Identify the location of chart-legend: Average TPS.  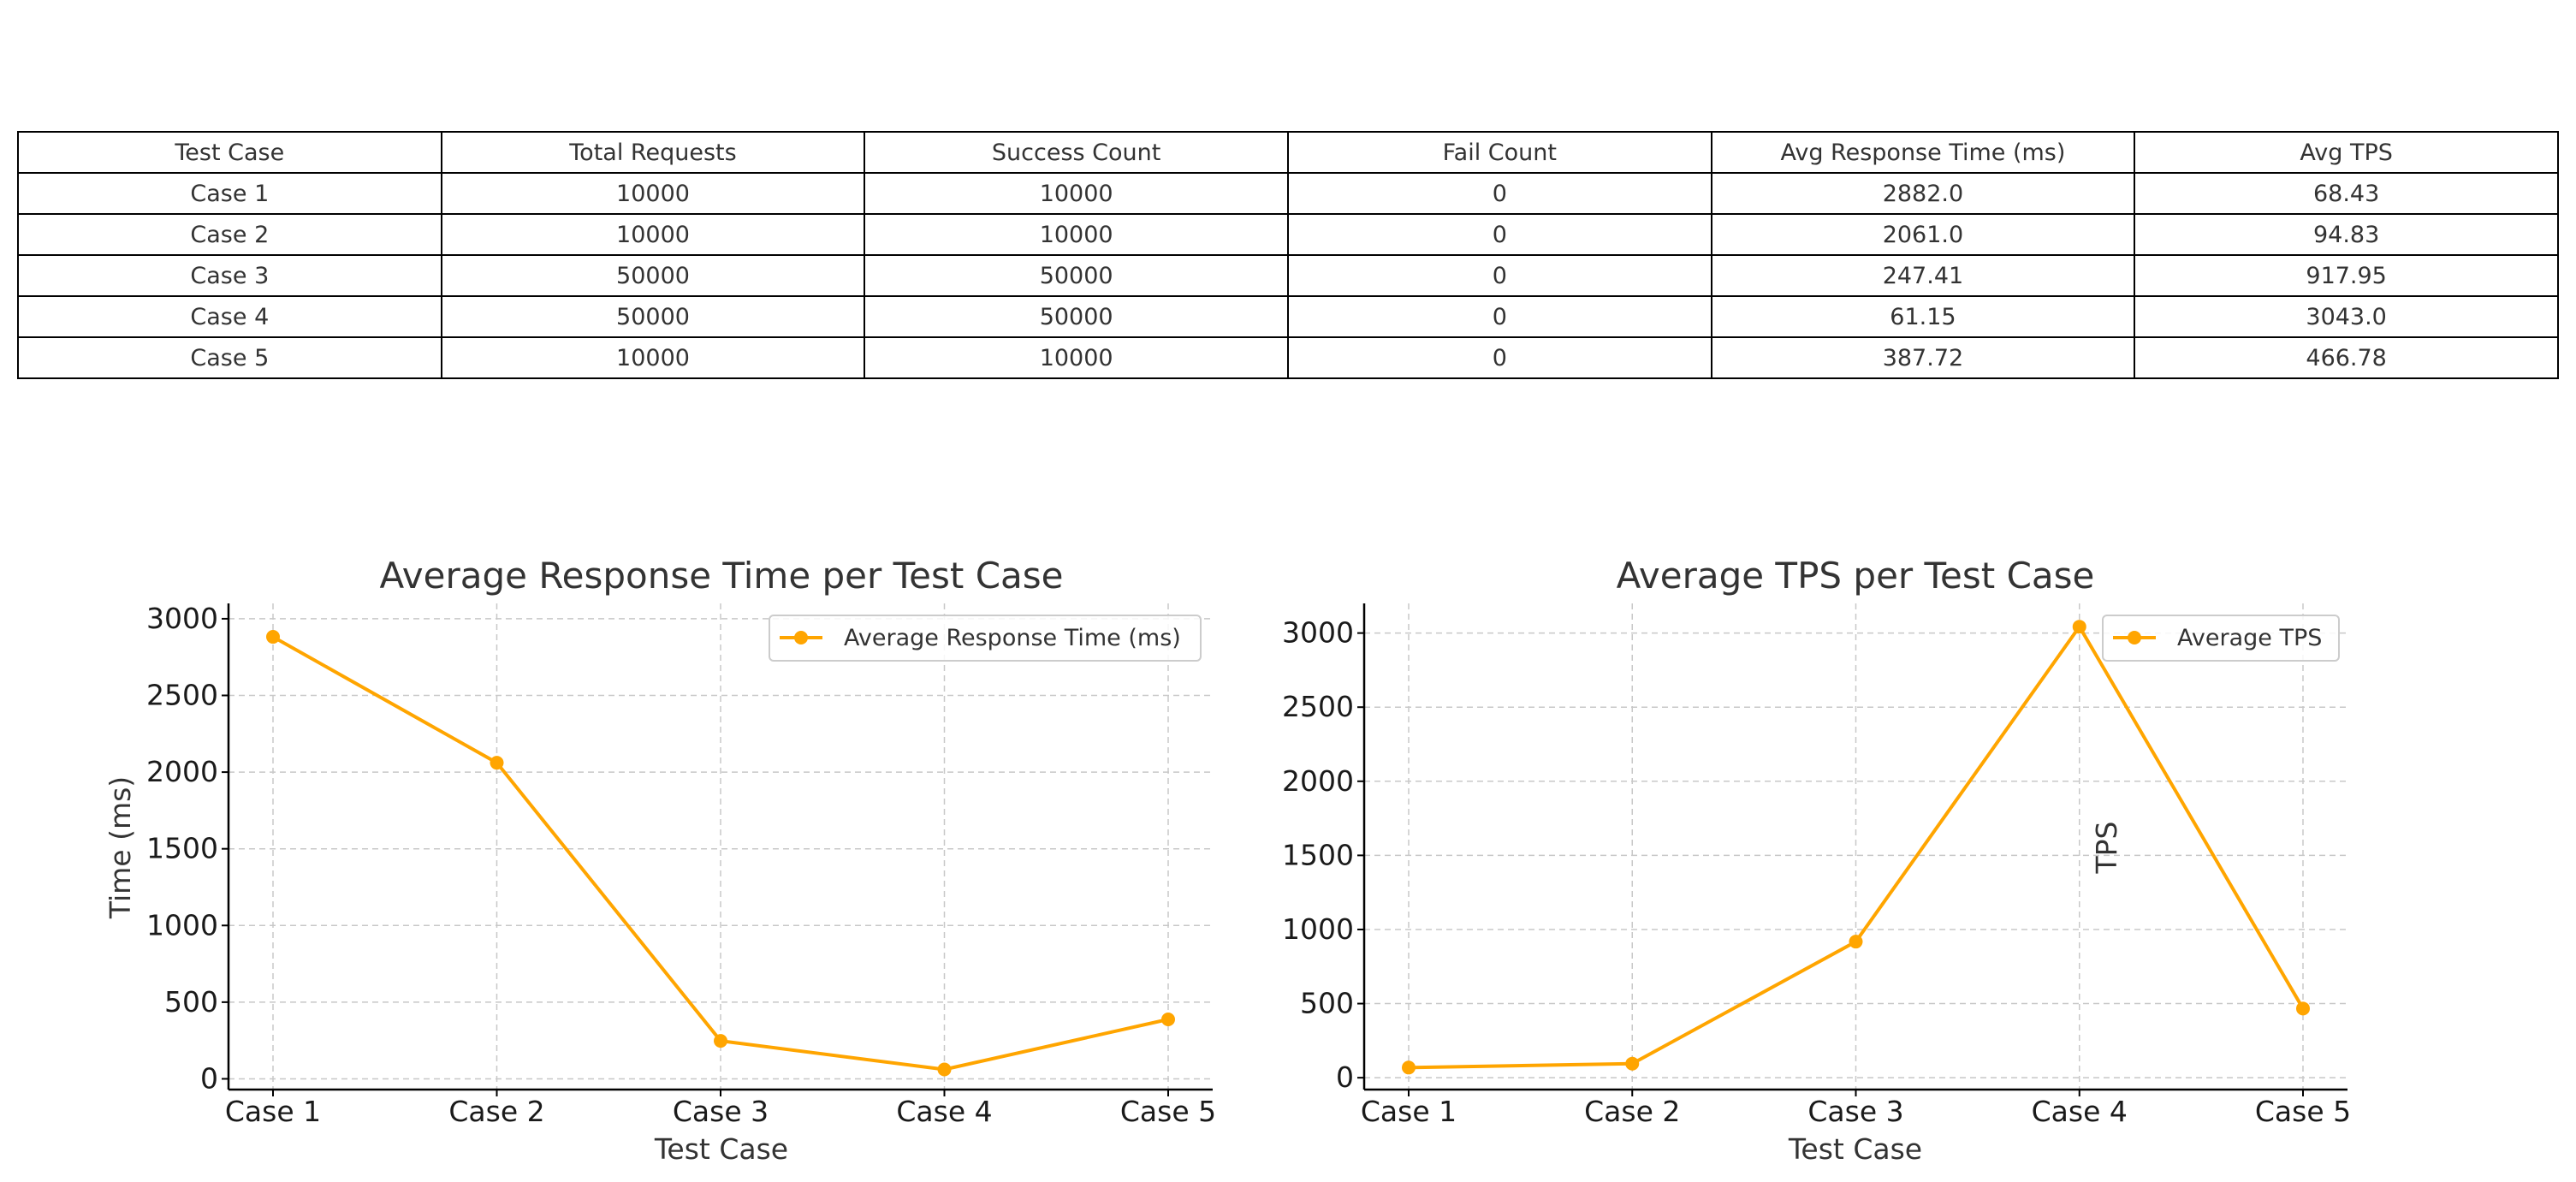
(2221, 638).